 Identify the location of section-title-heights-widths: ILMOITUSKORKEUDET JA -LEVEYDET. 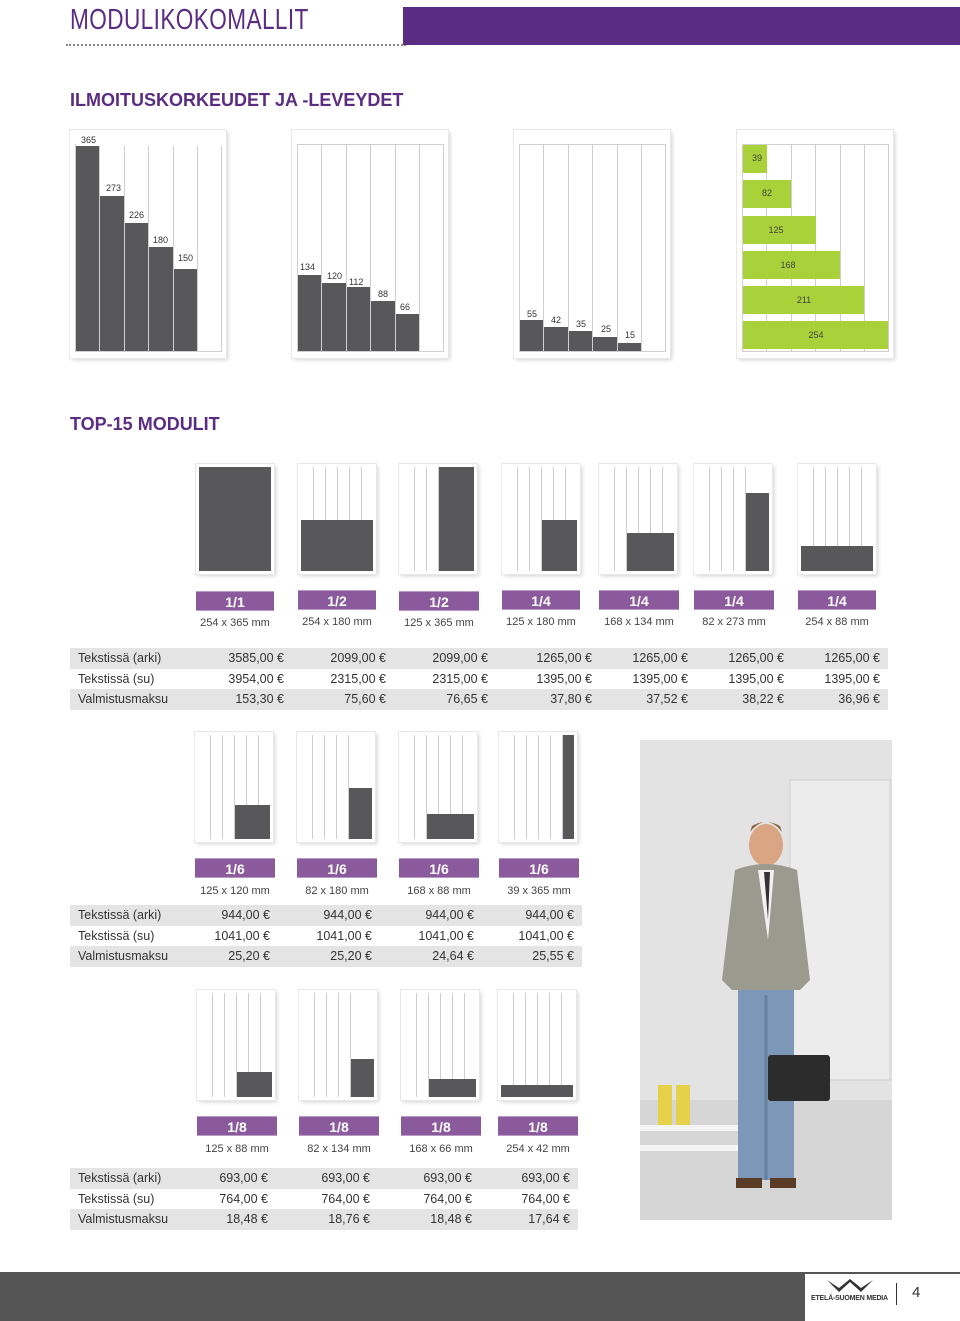
(237, 100).